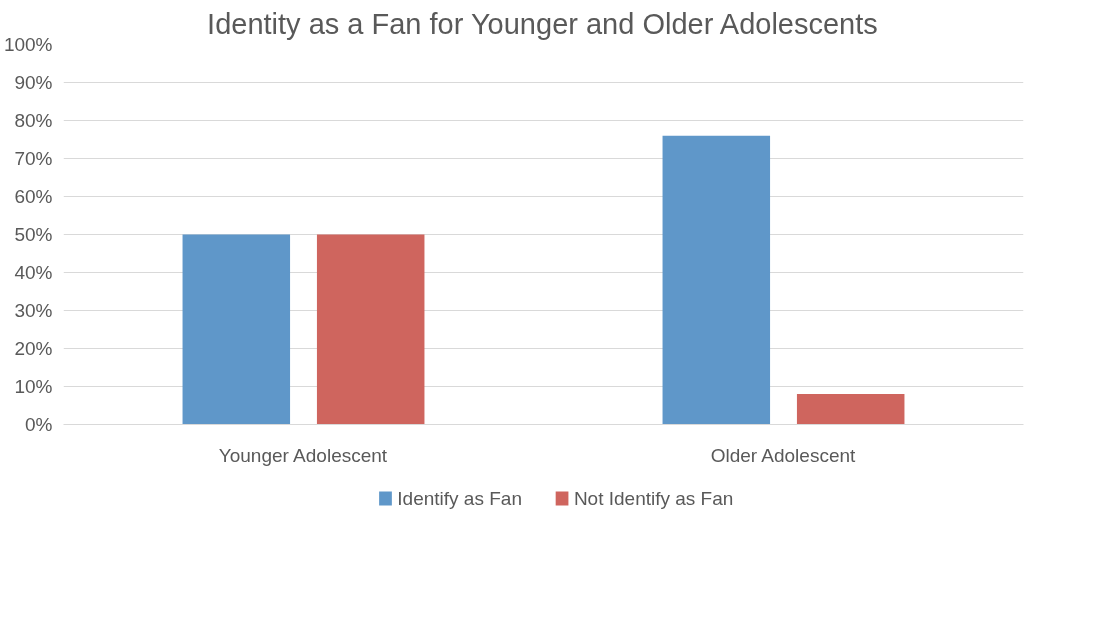 This screenshot has width=1102, height=634. I want to click on legend-label: Identify as Fan, so click(459, 498).